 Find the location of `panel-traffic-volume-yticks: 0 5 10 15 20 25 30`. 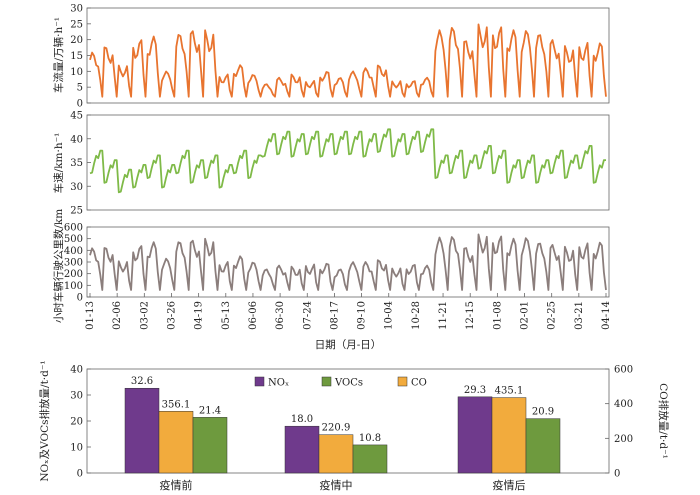

panel-traffic-volume-yticks: 0 5 10 15 20 25 30 is located at coordinates (80, 57).